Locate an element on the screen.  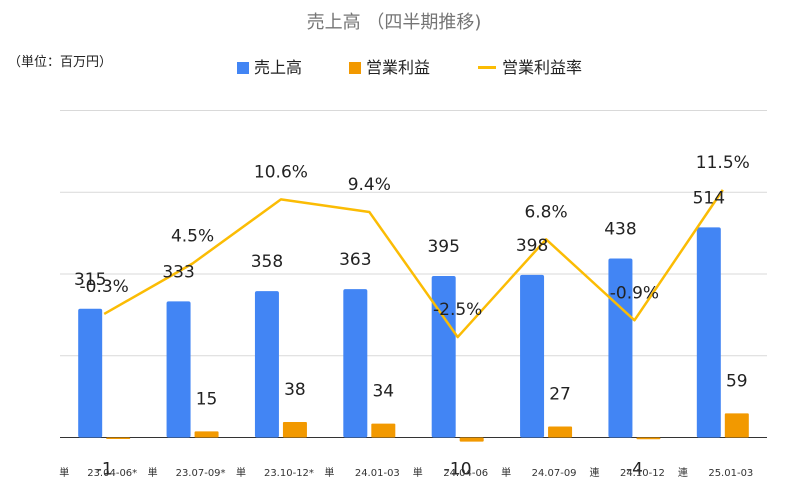
legend-swatch-sales is located at coordinates (243, 68).